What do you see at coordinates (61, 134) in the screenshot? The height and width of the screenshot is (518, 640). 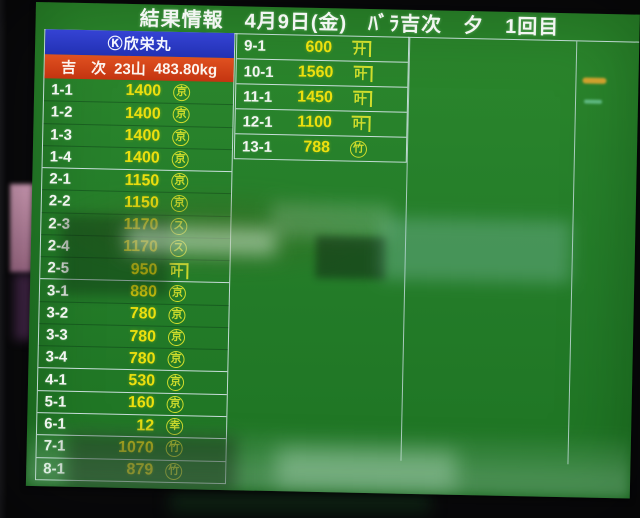 I see `lot-number: 1-3` at bounding box center [61, 134].